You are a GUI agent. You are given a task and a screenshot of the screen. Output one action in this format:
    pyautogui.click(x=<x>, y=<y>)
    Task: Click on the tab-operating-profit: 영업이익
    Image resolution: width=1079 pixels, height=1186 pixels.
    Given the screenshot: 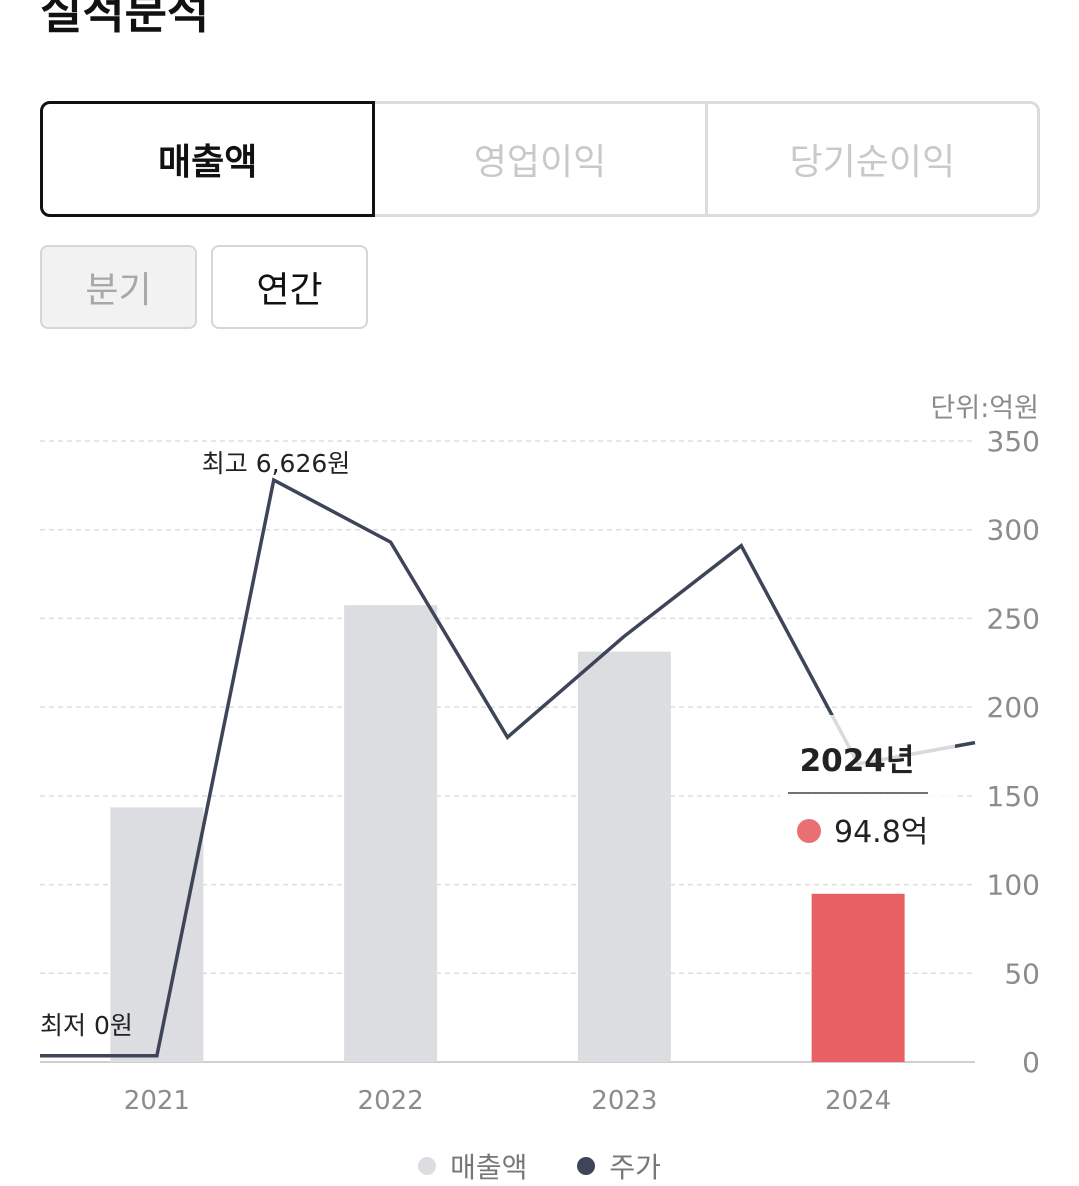 What is the action you would take?
    pyautogui.click(x=541, y=159)
    